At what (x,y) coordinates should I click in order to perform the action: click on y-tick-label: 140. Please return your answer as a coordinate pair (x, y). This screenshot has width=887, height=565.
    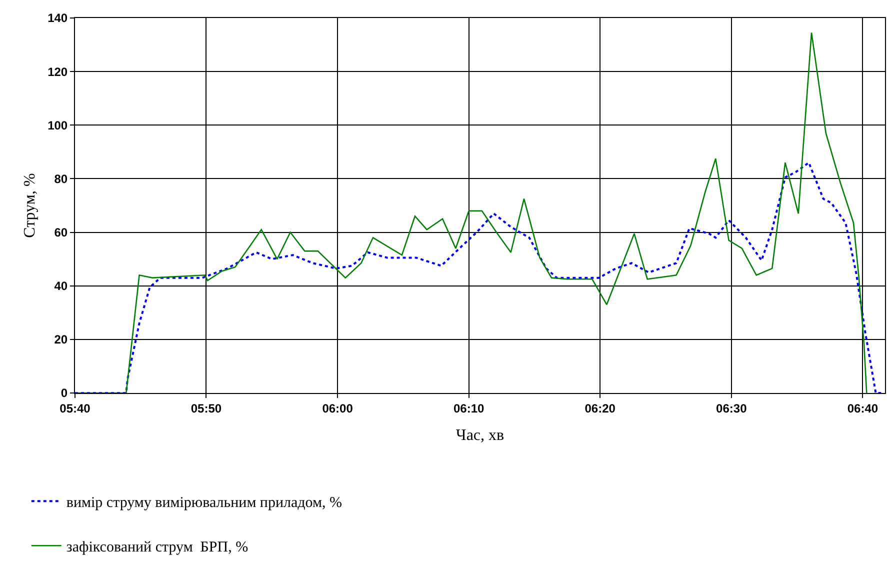
    Looking at the image, I should click on (58, 18).